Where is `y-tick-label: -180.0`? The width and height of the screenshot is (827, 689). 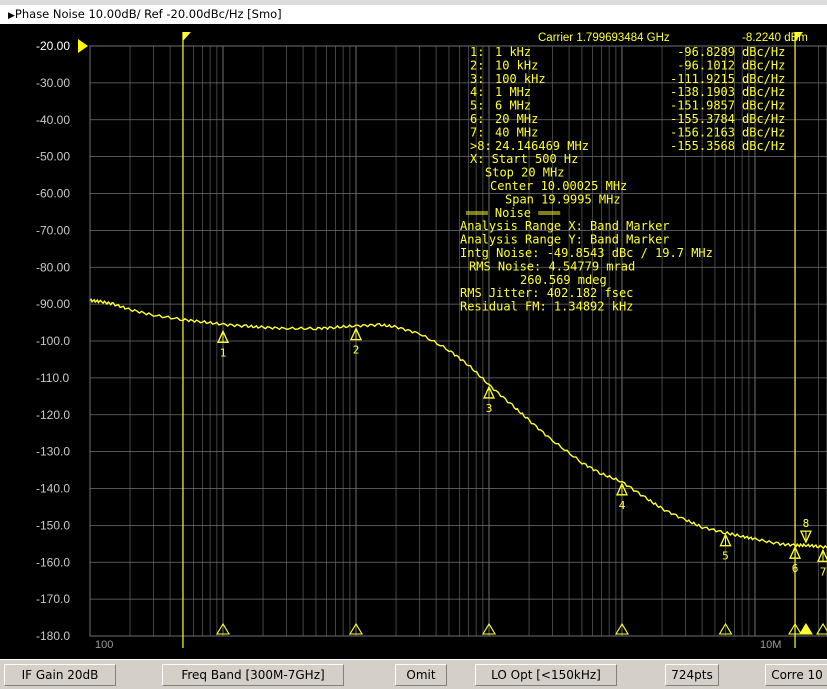
y-tick-label: -180.0 is located at coordinates (53, 636).